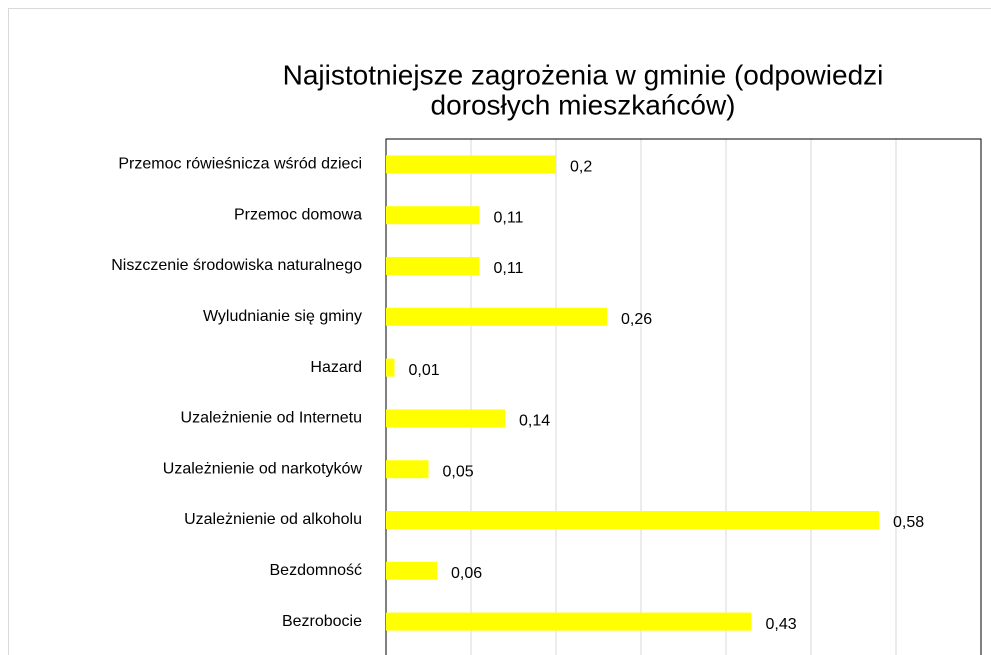  Describe the element at coordinates (263, 468) in the screenshot. I see `y-tick-label: Uzależnienie od narkotyków` at that location.